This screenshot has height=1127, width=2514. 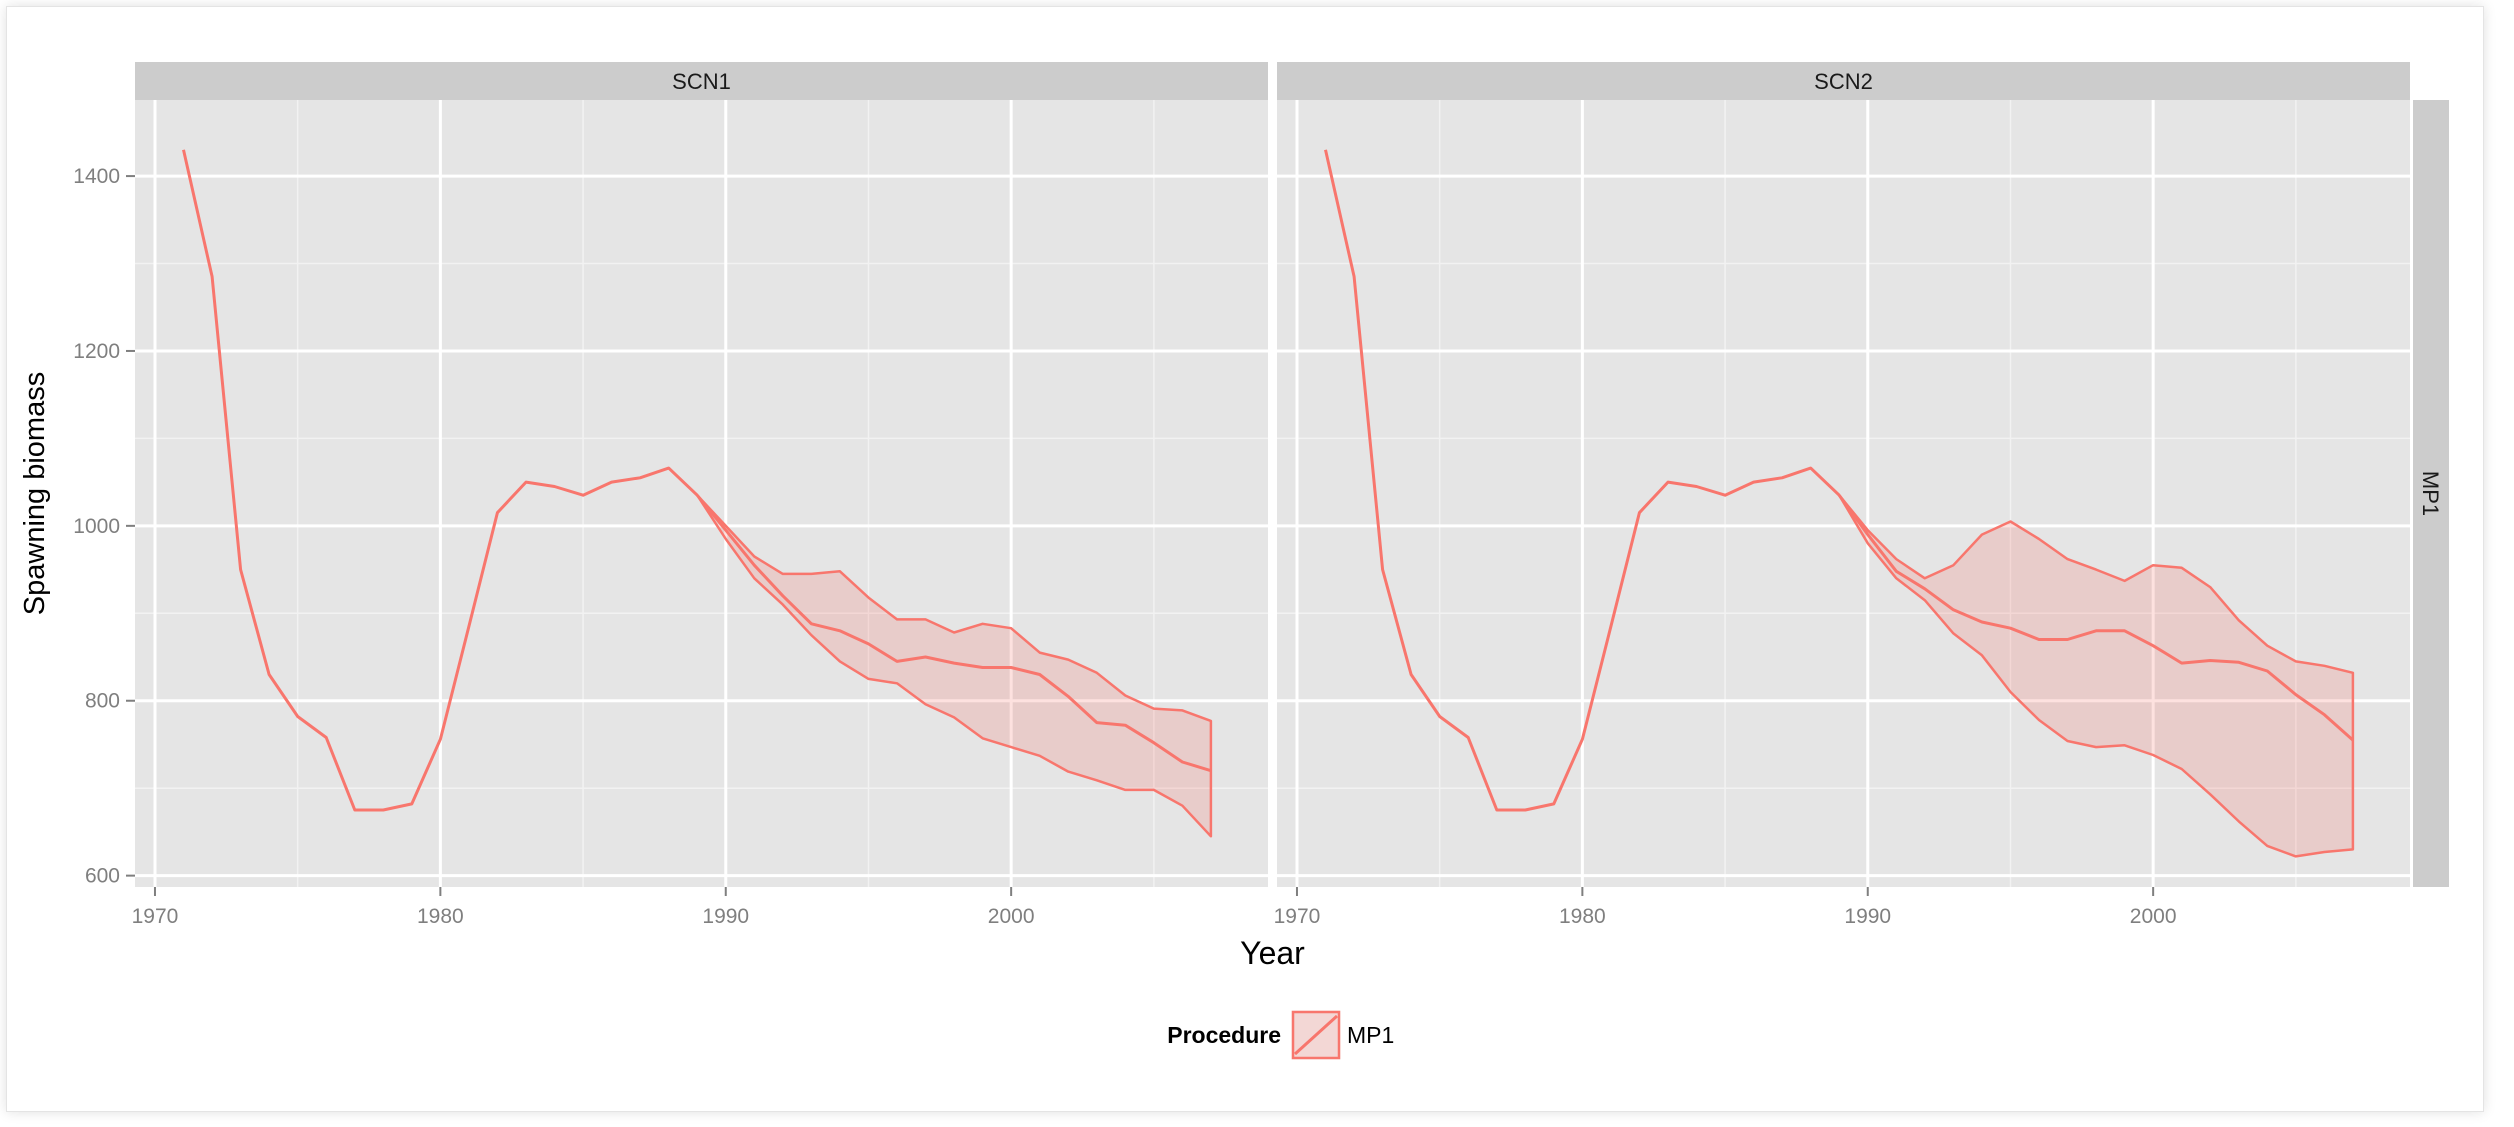 I want to click on y-tick-label: 1200, so click(x=96, y=351).